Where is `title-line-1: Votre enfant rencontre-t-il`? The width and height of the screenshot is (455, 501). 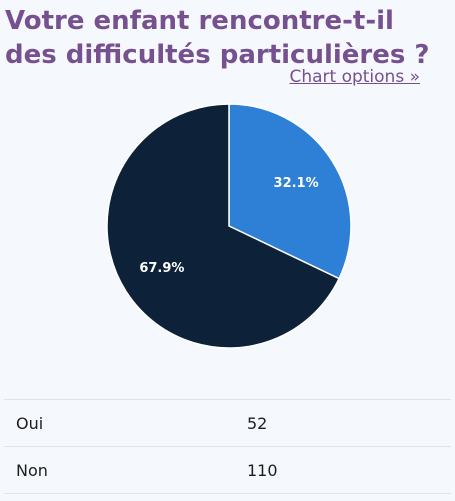 title-line-1: Votre enfant rencontre-t-il is located at coordinates (199, 21).